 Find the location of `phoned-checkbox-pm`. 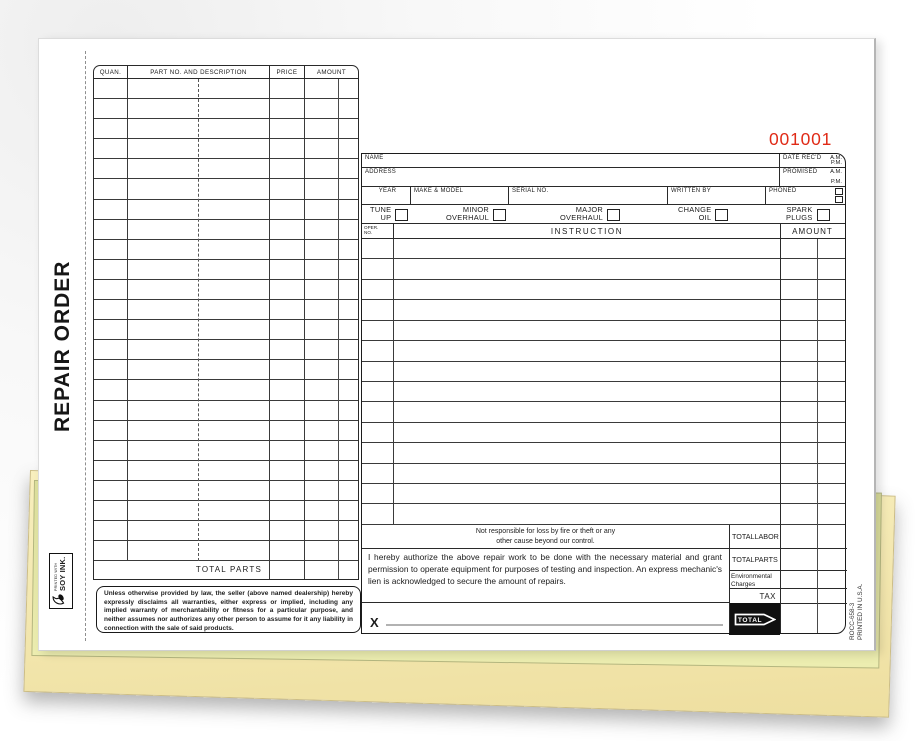

phoned-checkbox-pm is located at coordinates (839, 199).